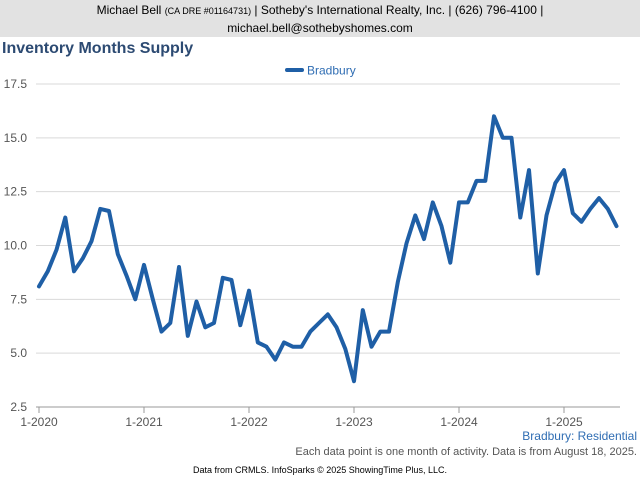  What do you see at coordinates (16, 192) in the screenshot?
I see `y-tick-label: 12.5` at bounding box center [16, 192].